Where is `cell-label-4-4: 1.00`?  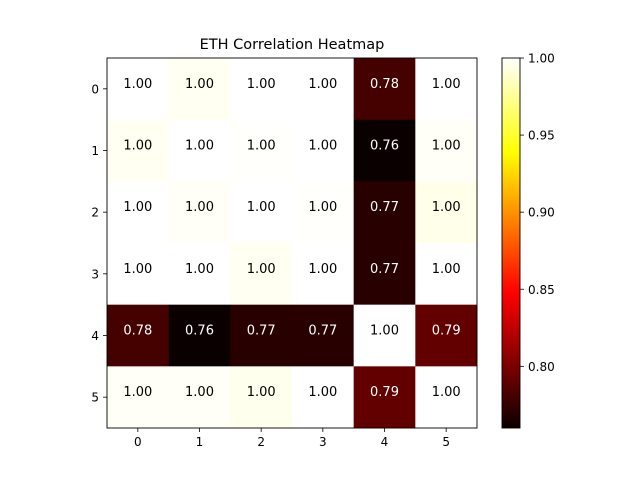
cell-label-4-4: 1.00 is located at coordinates (384, 331).